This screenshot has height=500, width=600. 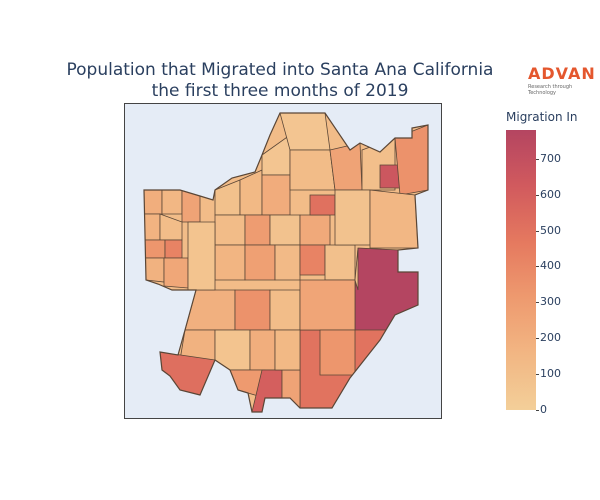 I want to click on census-tract-c7, so click(x=285, y=230).